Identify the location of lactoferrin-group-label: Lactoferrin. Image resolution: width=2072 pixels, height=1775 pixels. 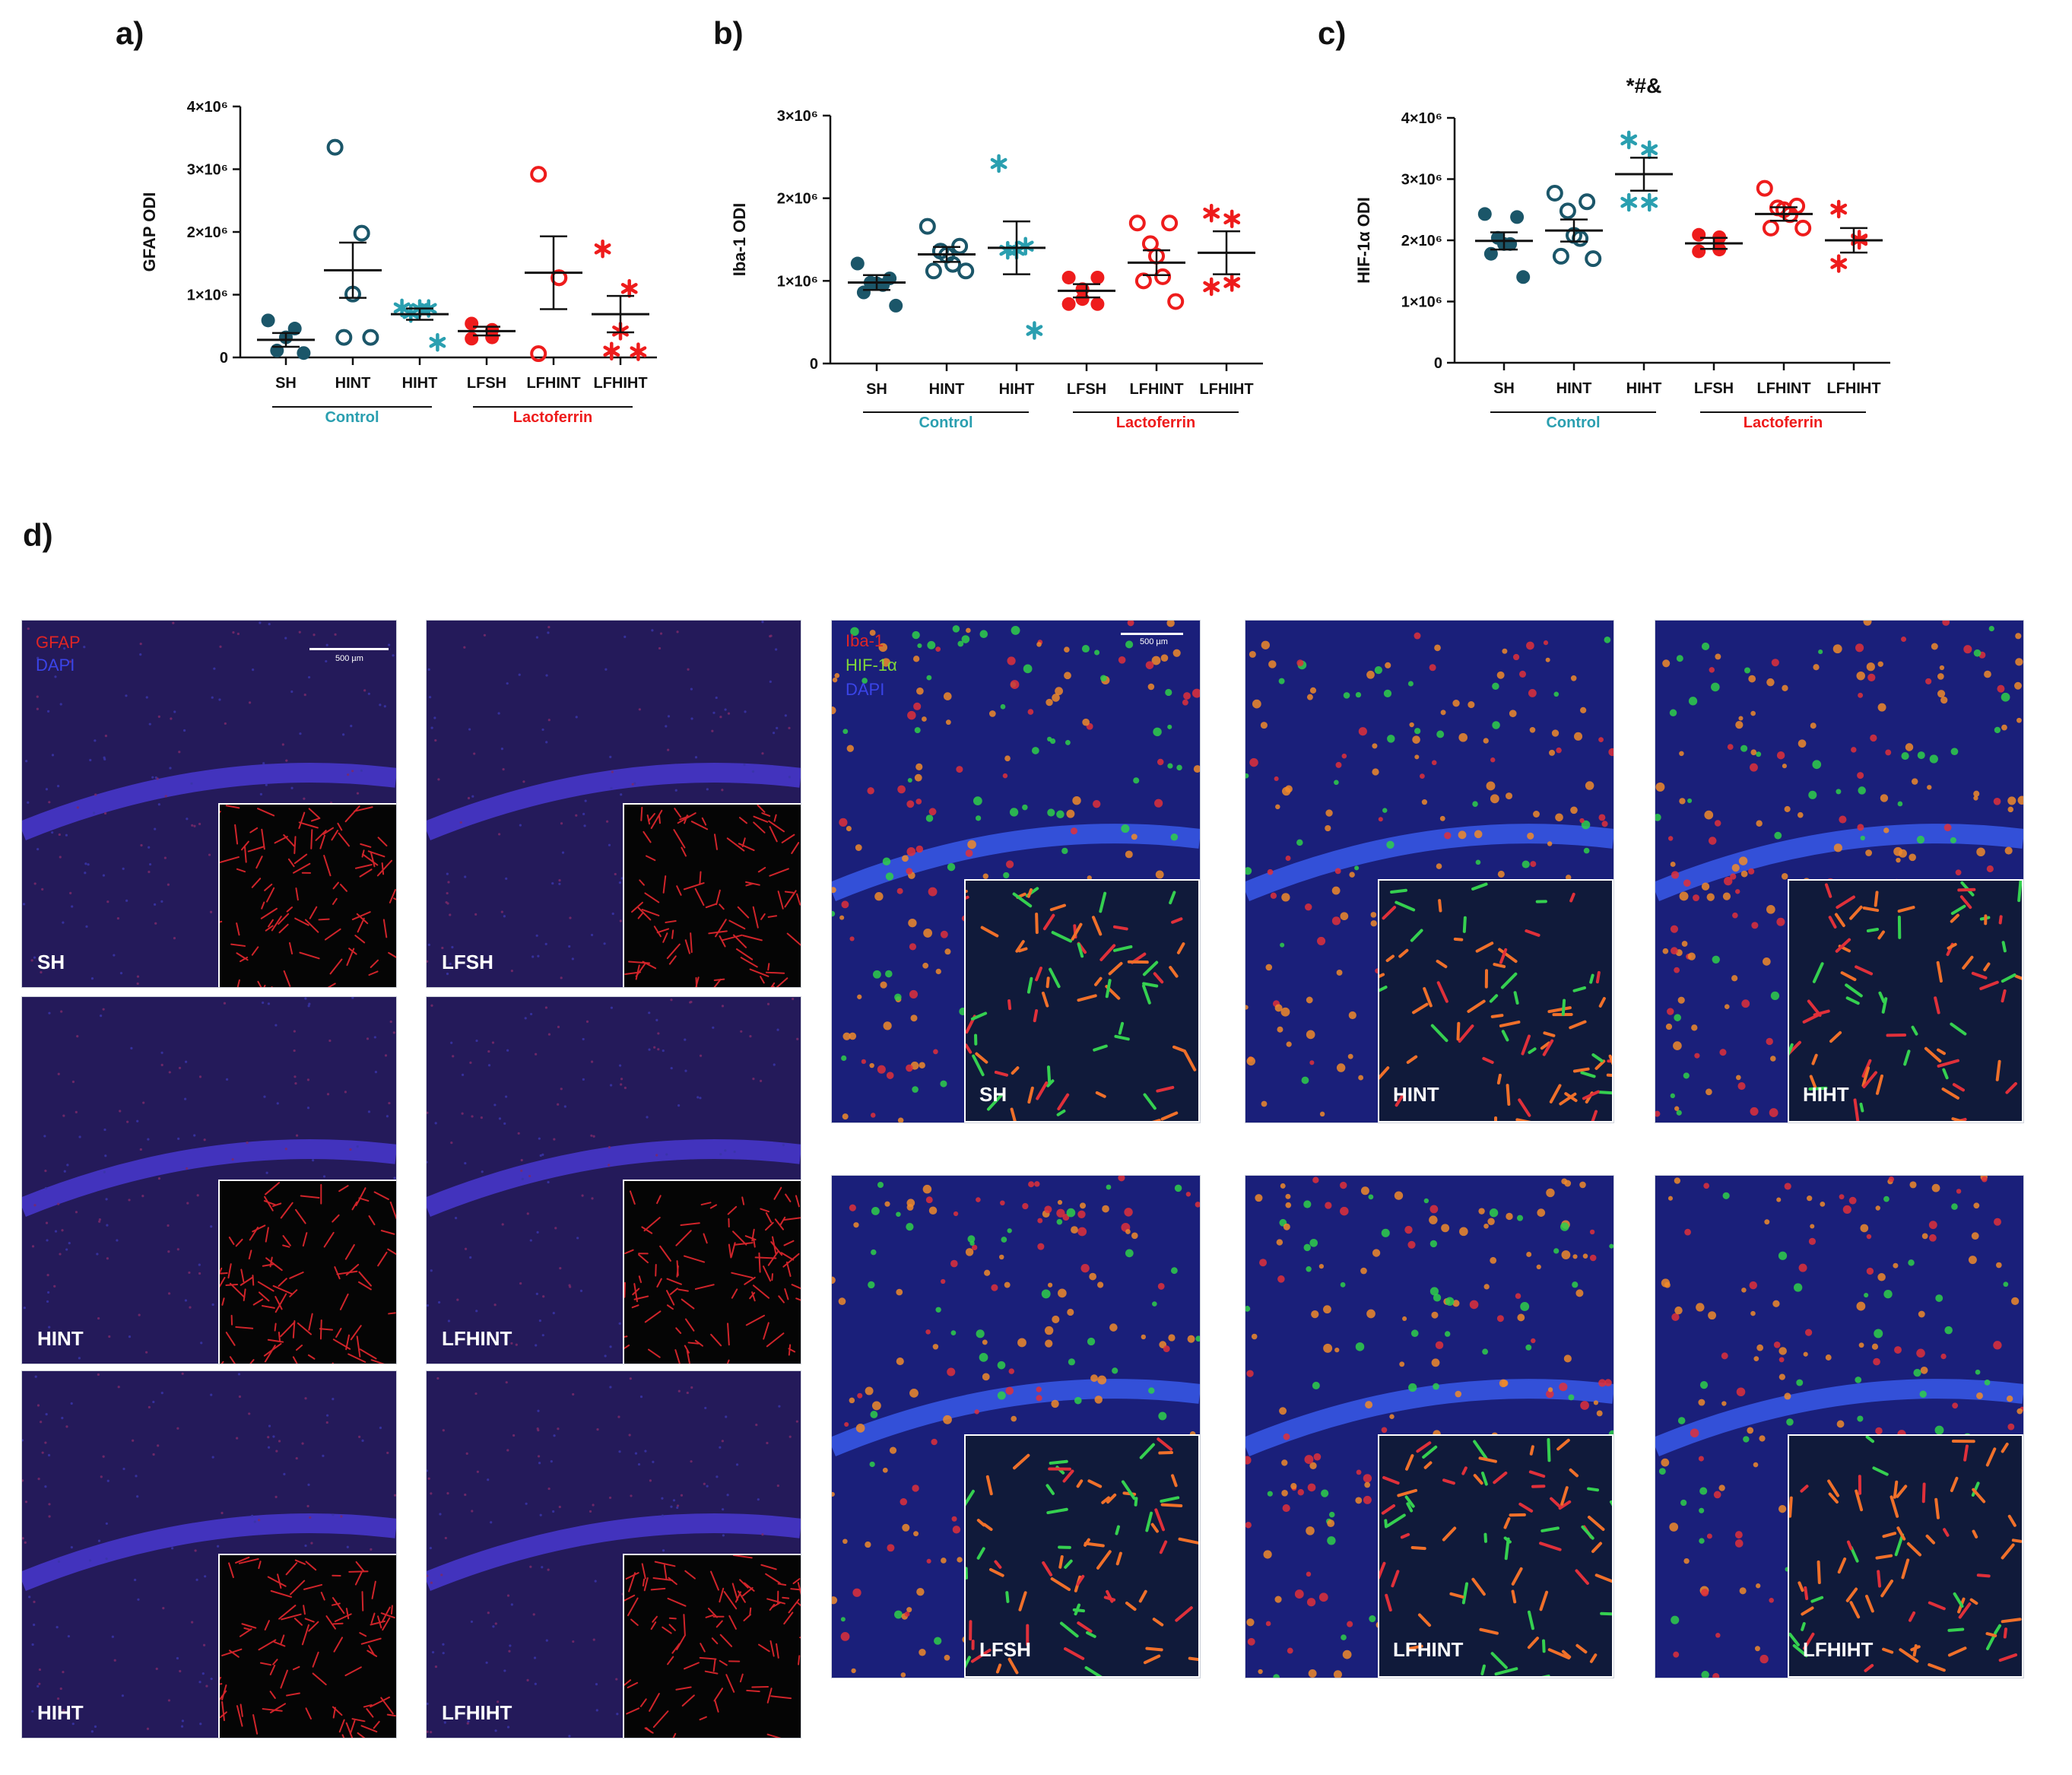
(552, 417).